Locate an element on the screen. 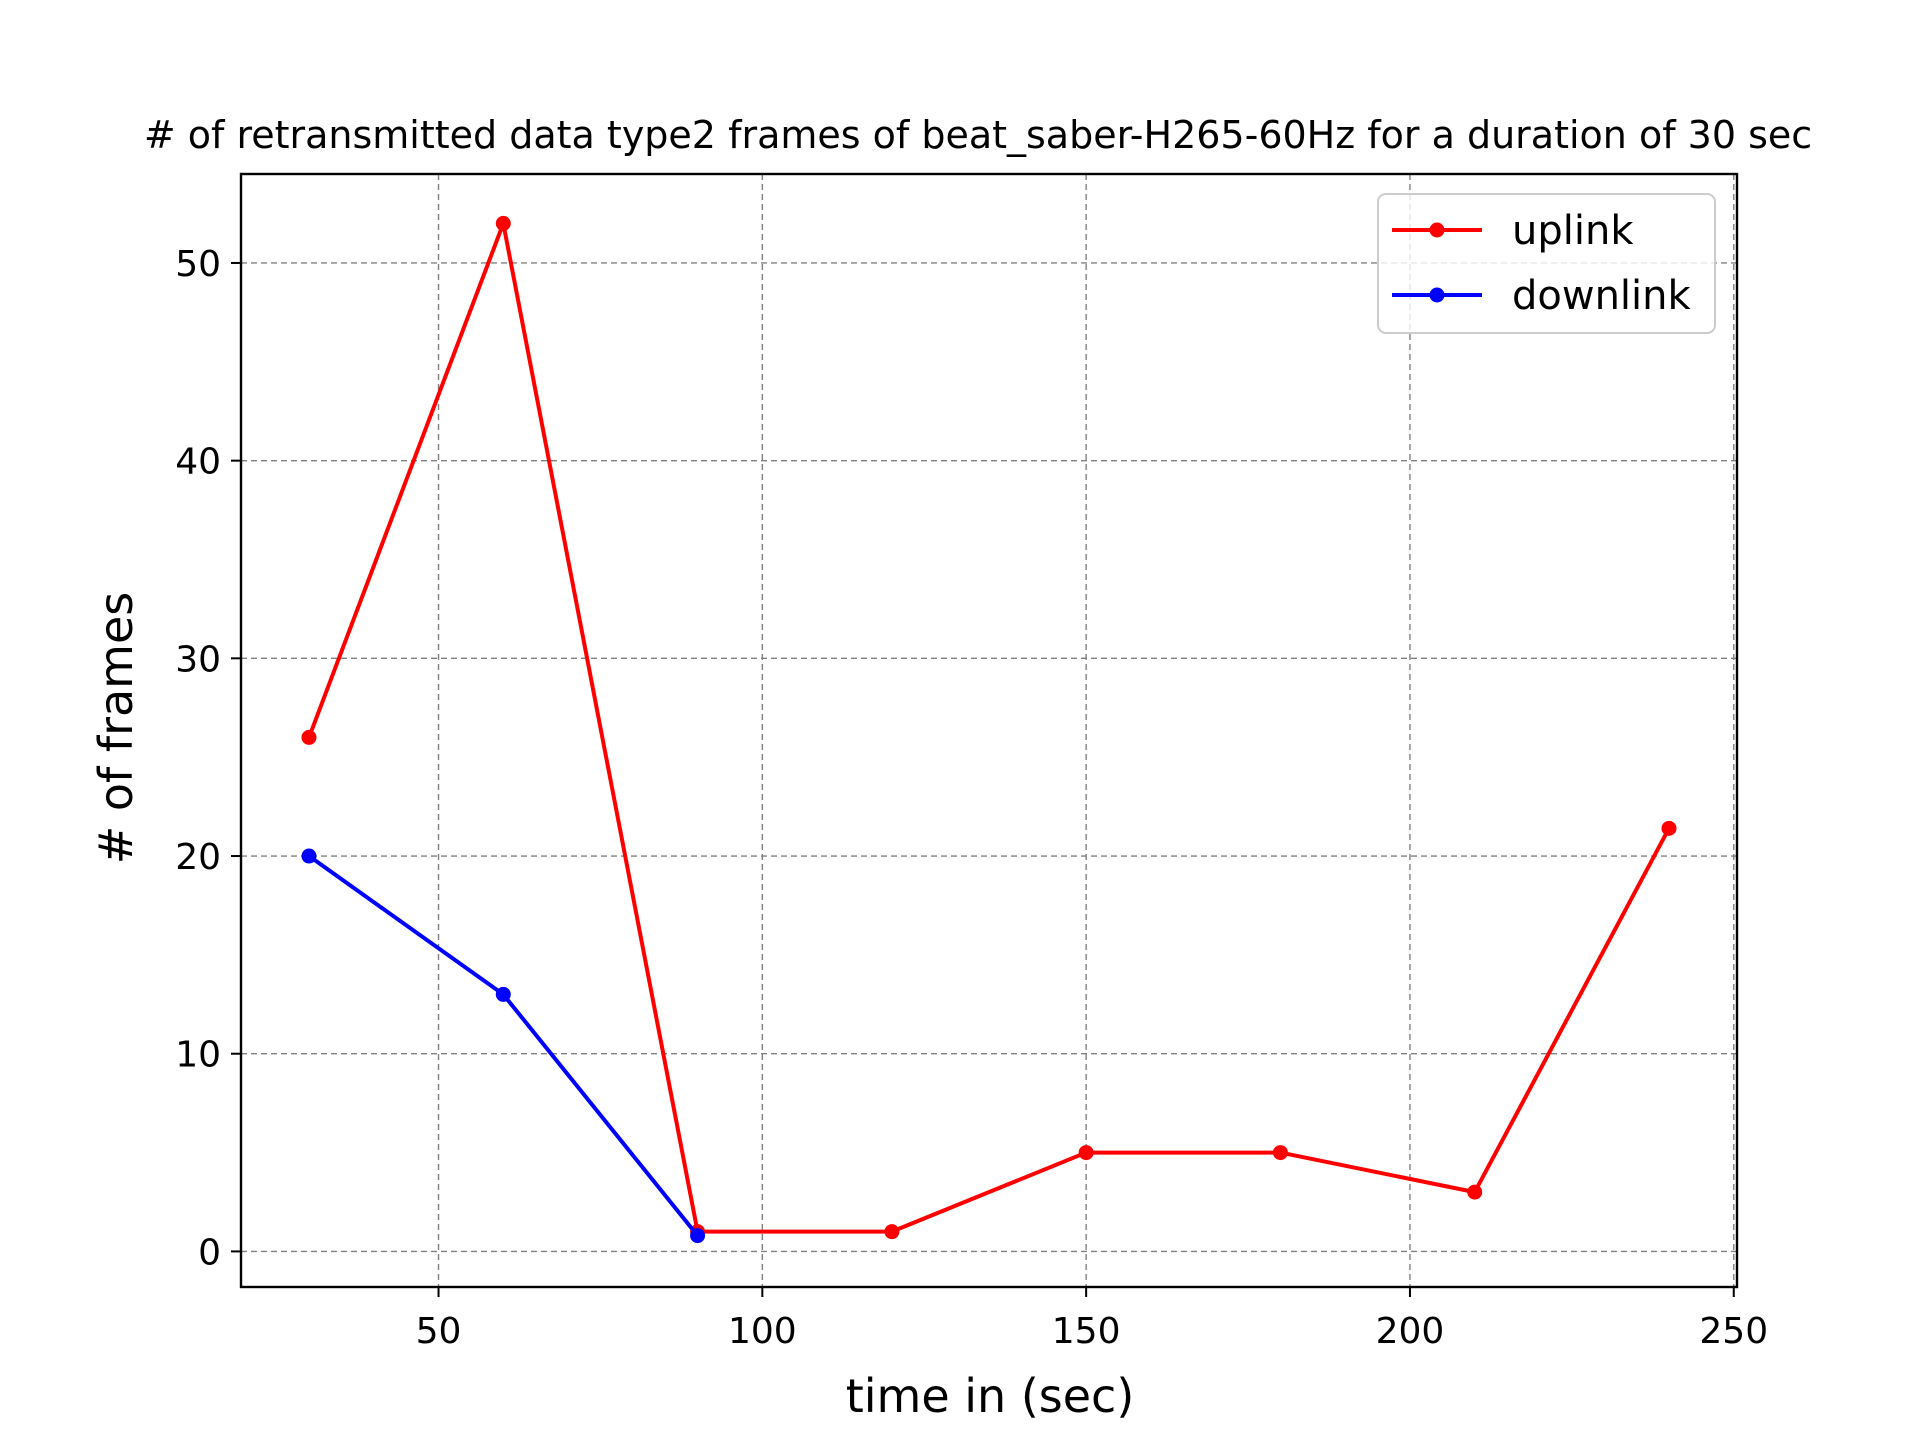 This screenshot has width=1920, height=1440. legend-uplink-marker is located at coordinates (1437, 230).